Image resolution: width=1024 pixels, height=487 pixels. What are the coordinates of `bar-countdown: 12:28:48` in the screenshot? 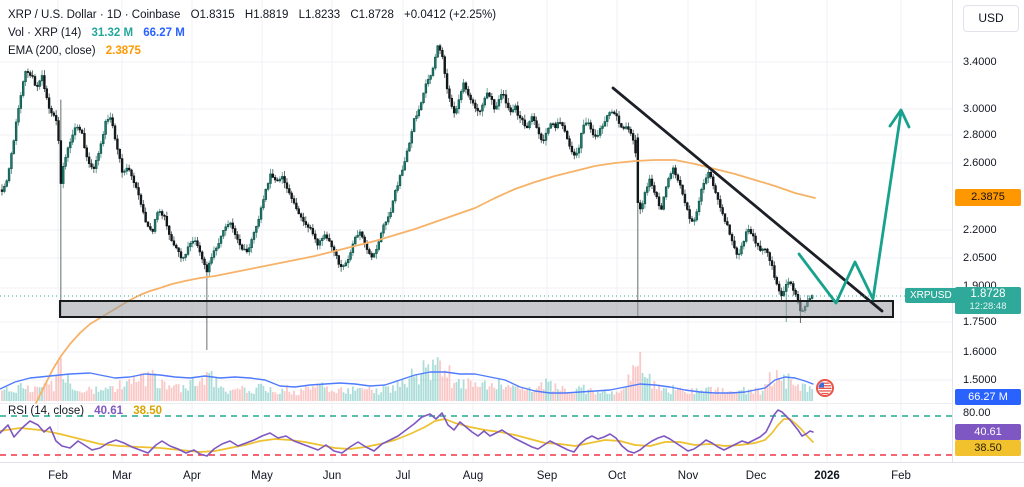 It's located at (988, 306).